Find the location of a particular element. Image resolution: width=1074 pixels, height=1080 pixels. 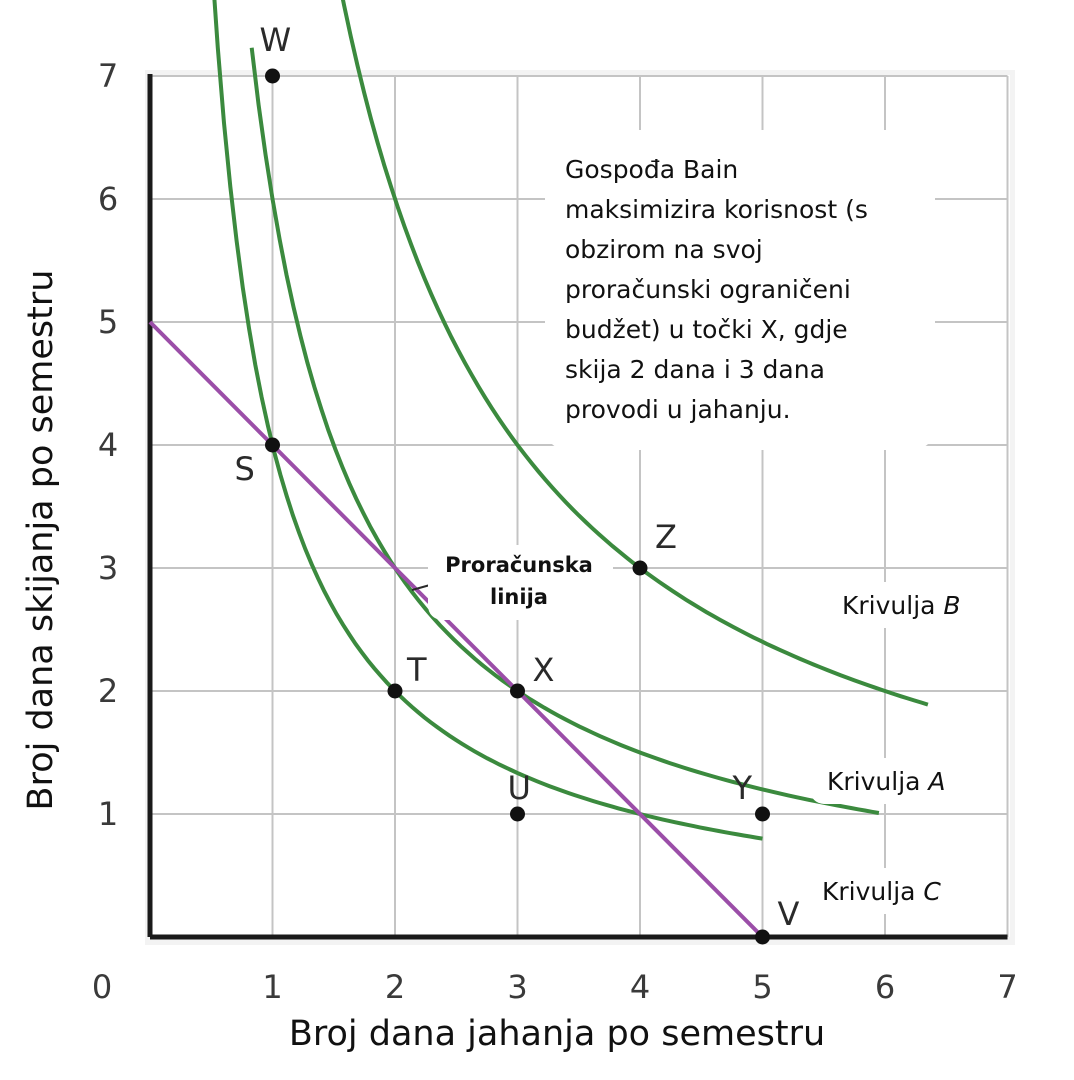

point-z is located at coordinates (640, 568).